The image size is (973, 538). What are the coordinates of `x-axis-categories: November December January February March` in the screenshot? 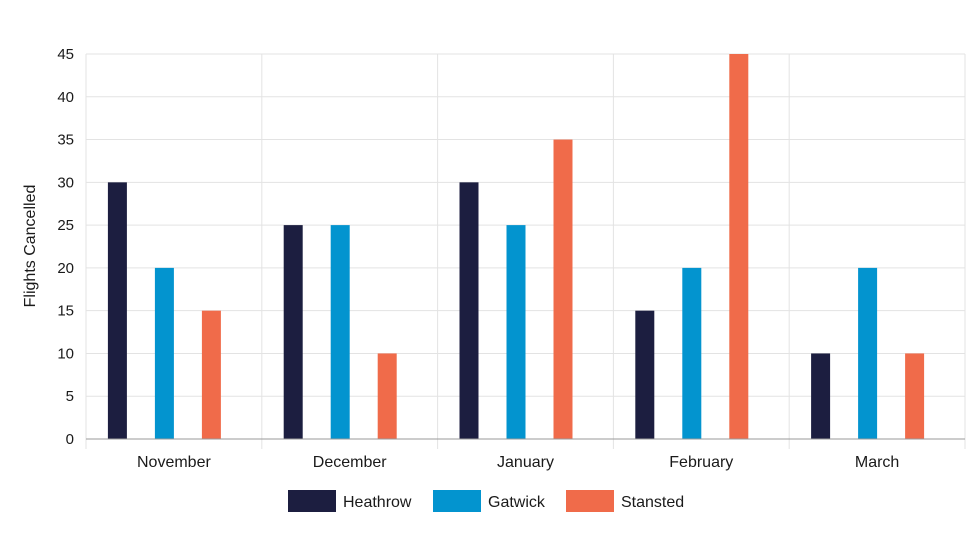 It's located at (518, 462).